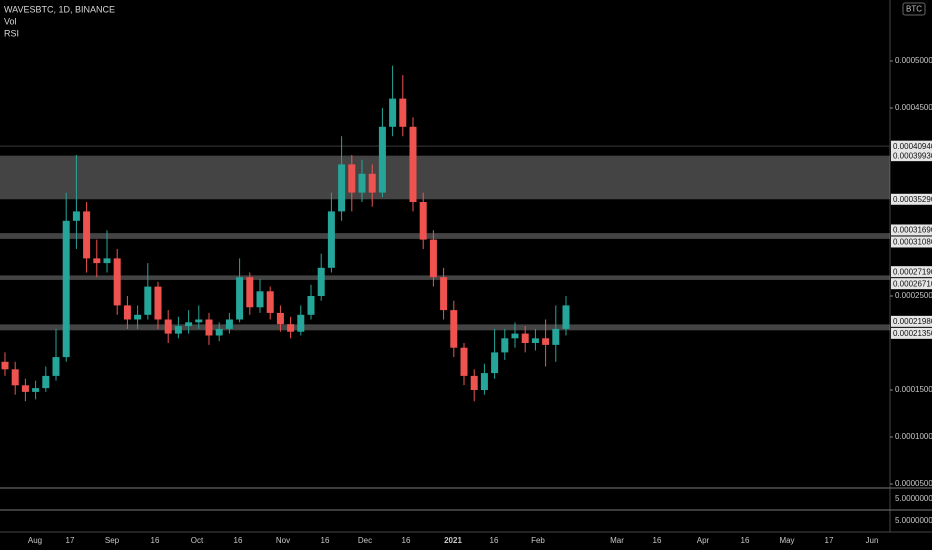  What do you see at coordinates (59, 9) in the screenshot?
I see `symbol-title: WAVESBTC, 1D, BINANCE` at bounding box center [59, 9].